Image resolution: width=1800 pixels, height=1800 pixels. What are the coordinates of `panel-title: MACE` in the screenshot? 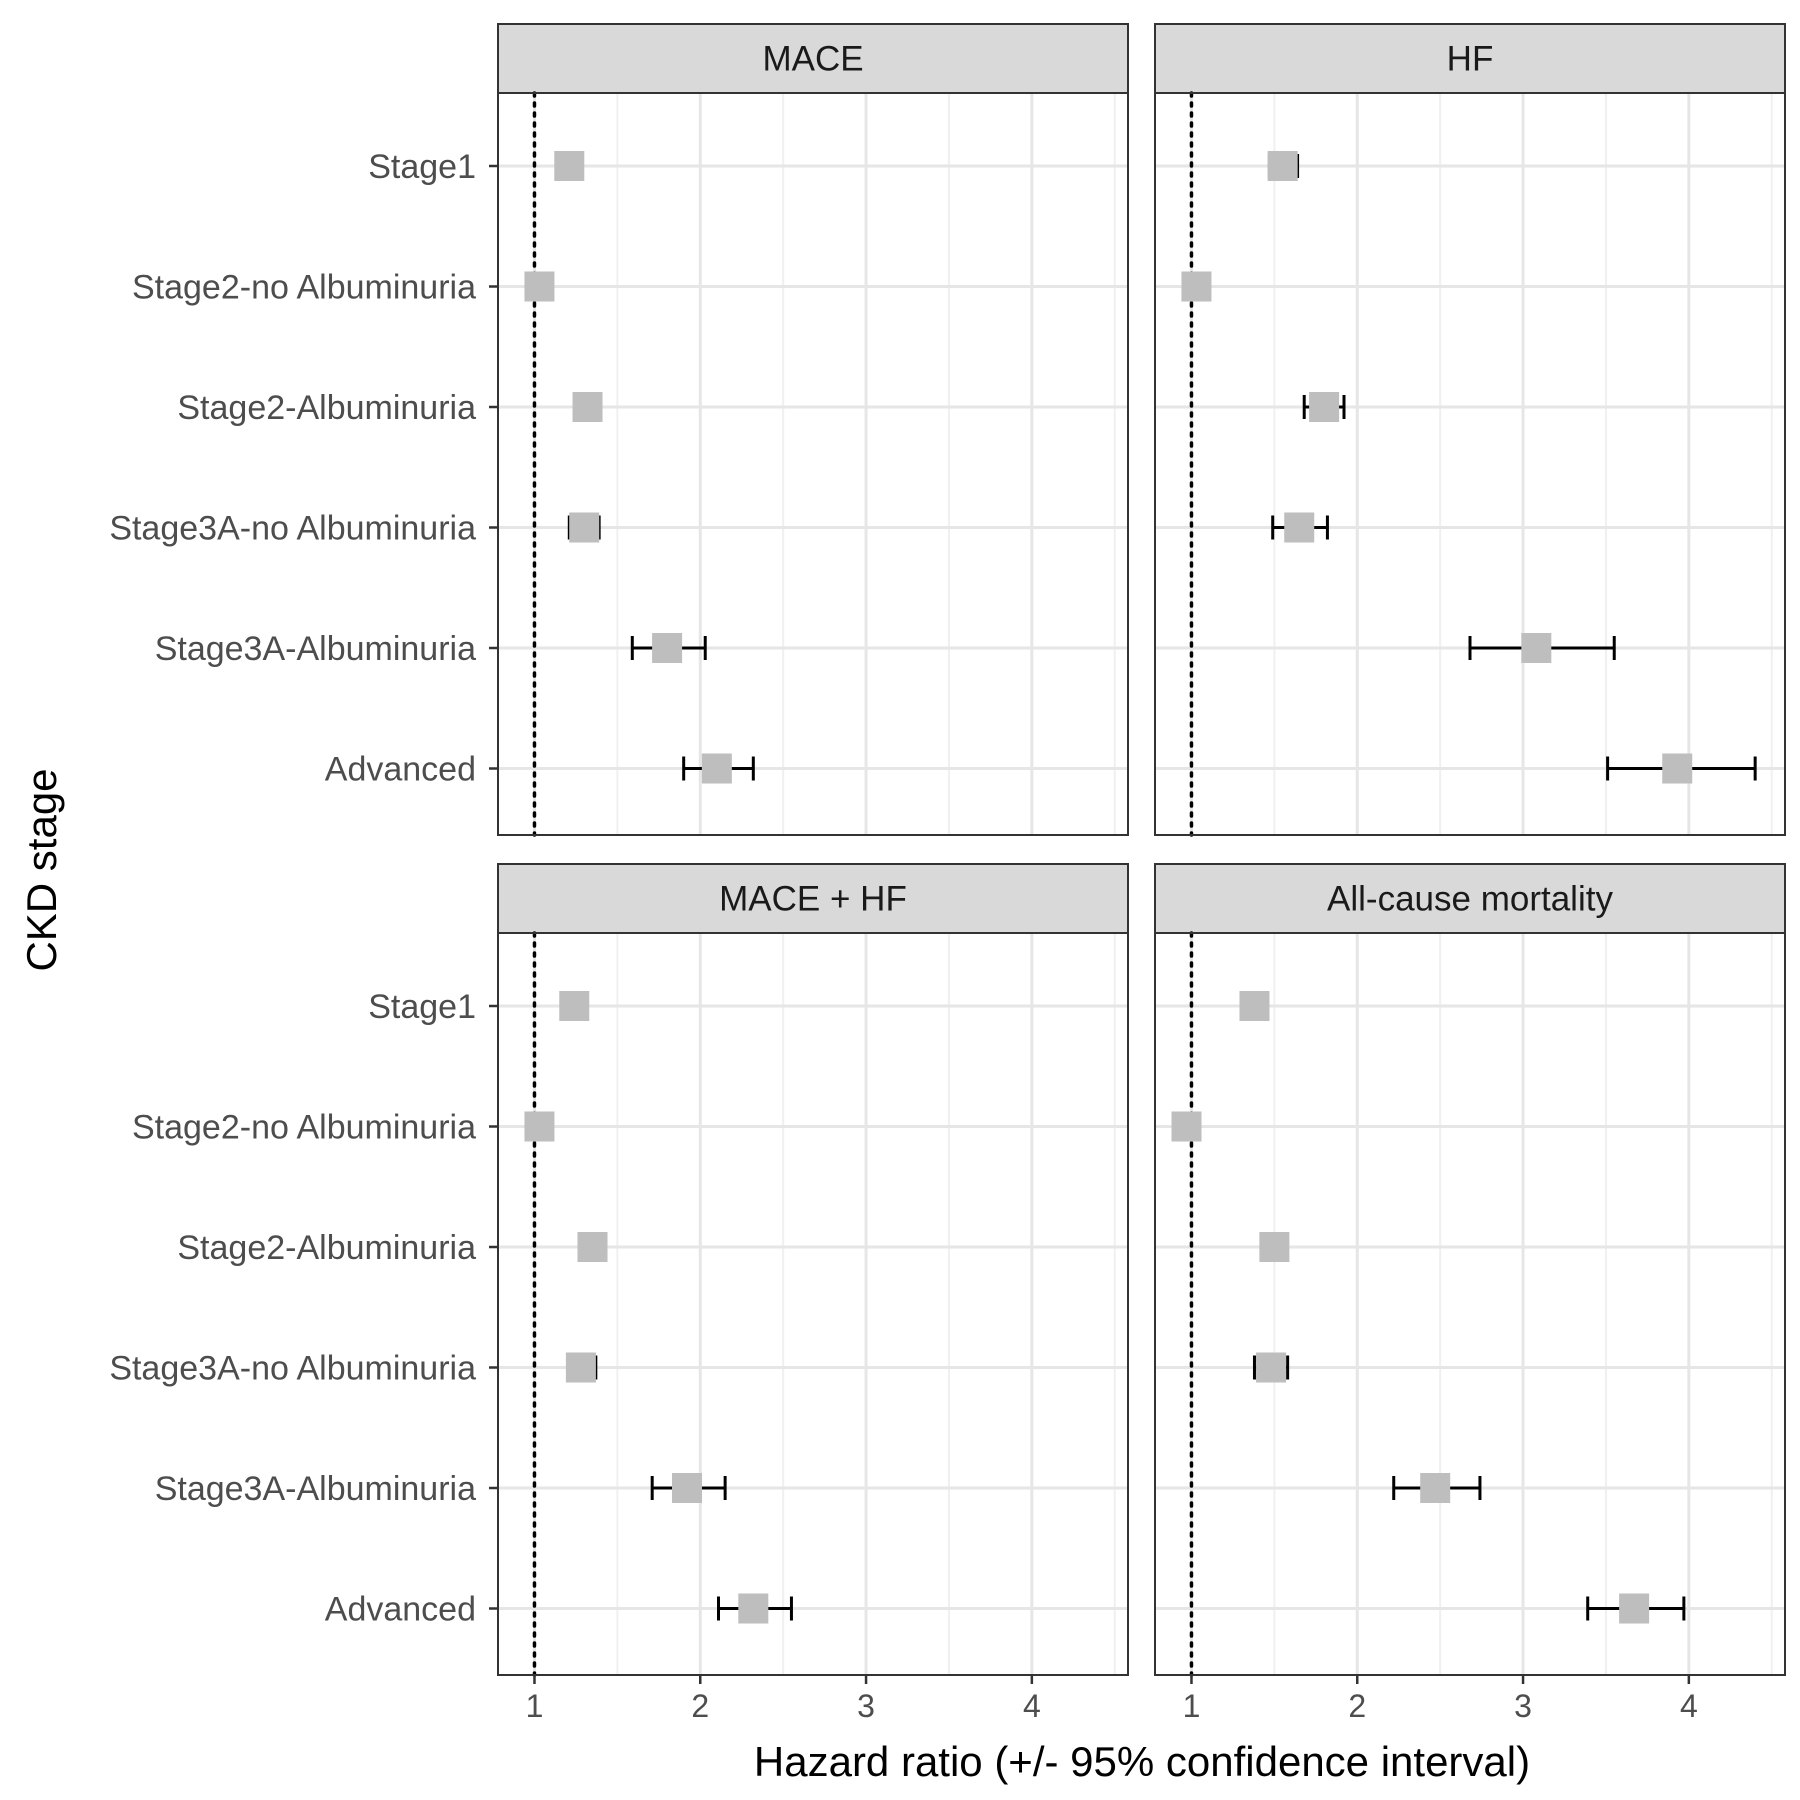 It's located at (812, 59).